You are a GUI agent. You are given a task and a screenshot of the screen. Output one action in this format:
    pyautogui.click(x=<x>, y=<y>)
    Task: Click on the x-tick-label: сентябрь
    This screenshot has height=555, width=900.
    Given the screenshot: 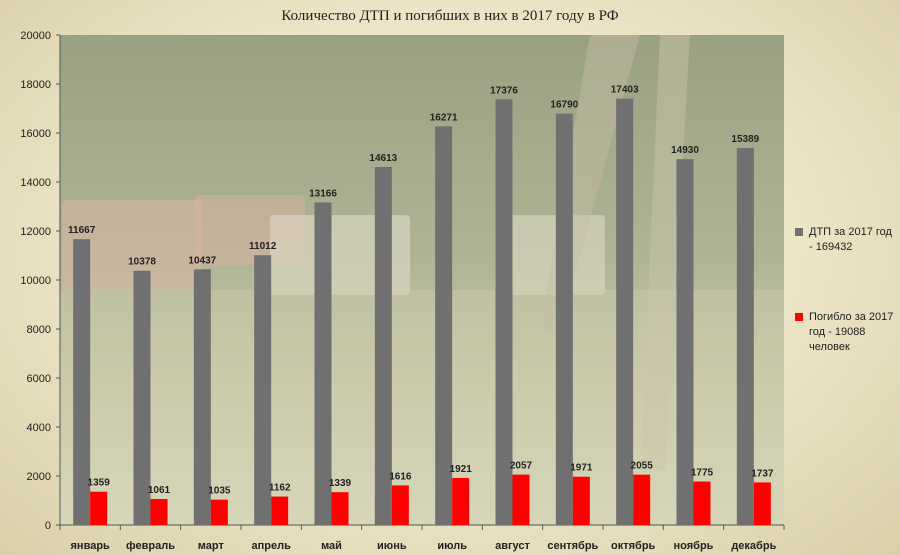 What is the action you would take?
    pyautogui.click(x=572, y=546)
    